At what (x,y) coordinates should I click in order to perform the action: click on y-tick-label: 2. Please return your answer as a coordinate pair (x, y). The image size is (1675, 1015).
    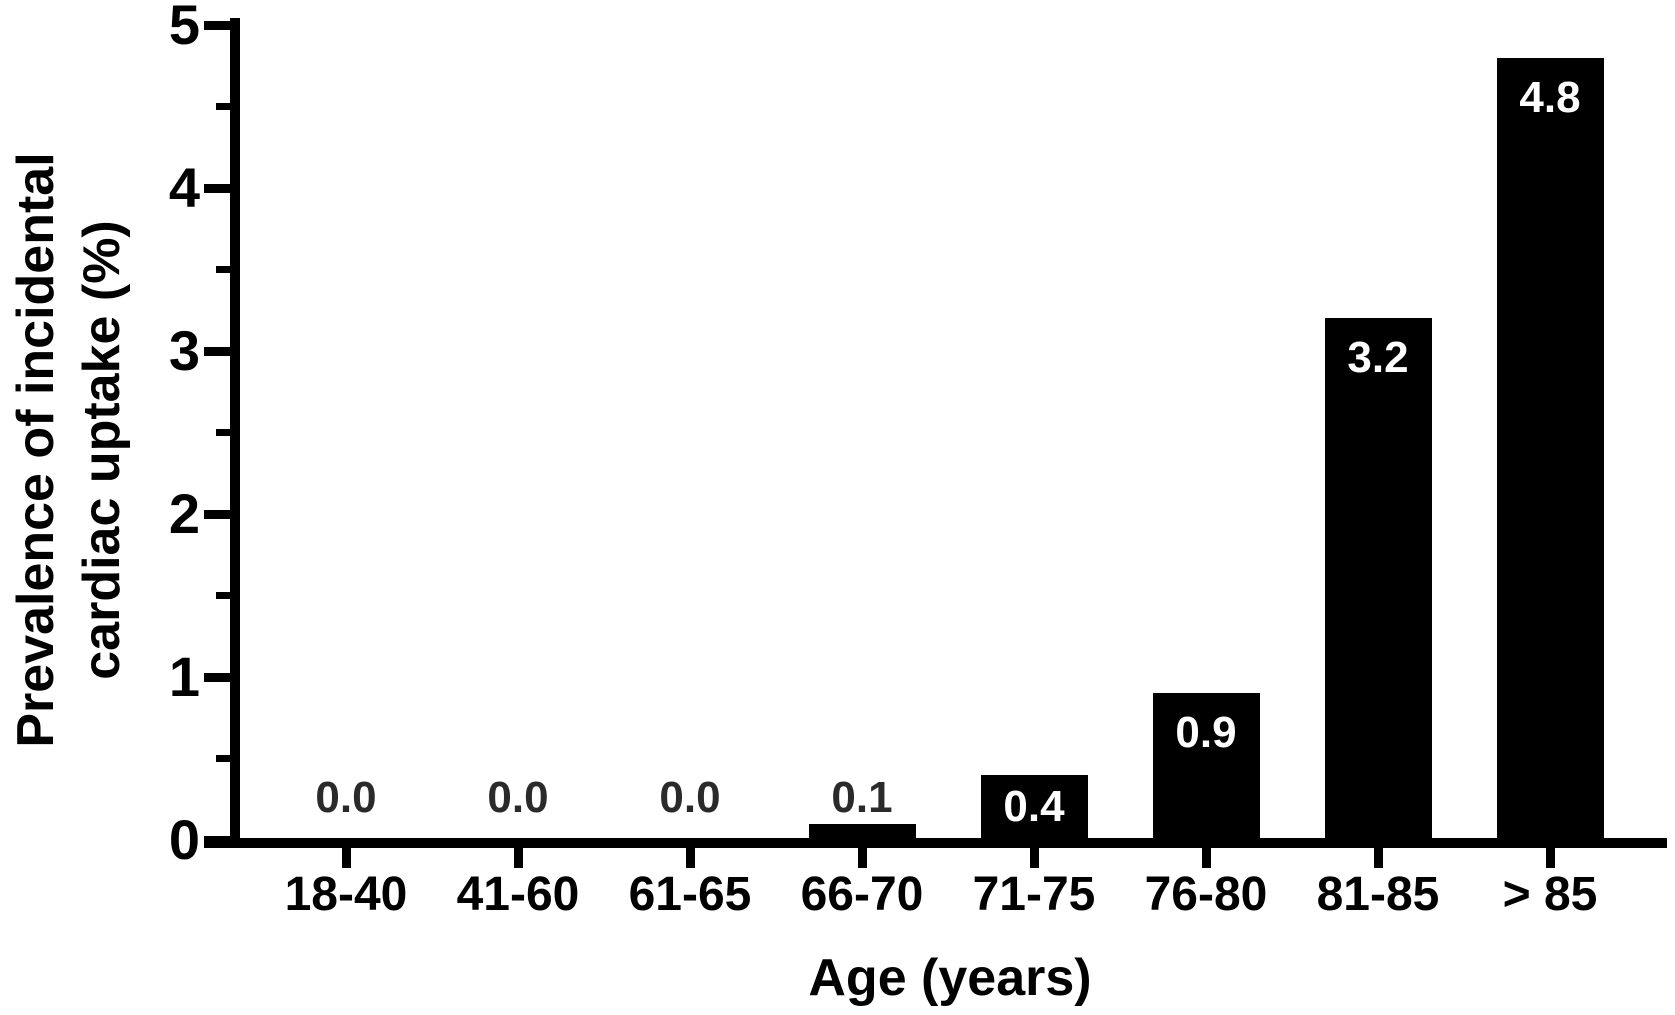
    Looking at the image, I should click on (184, 513).